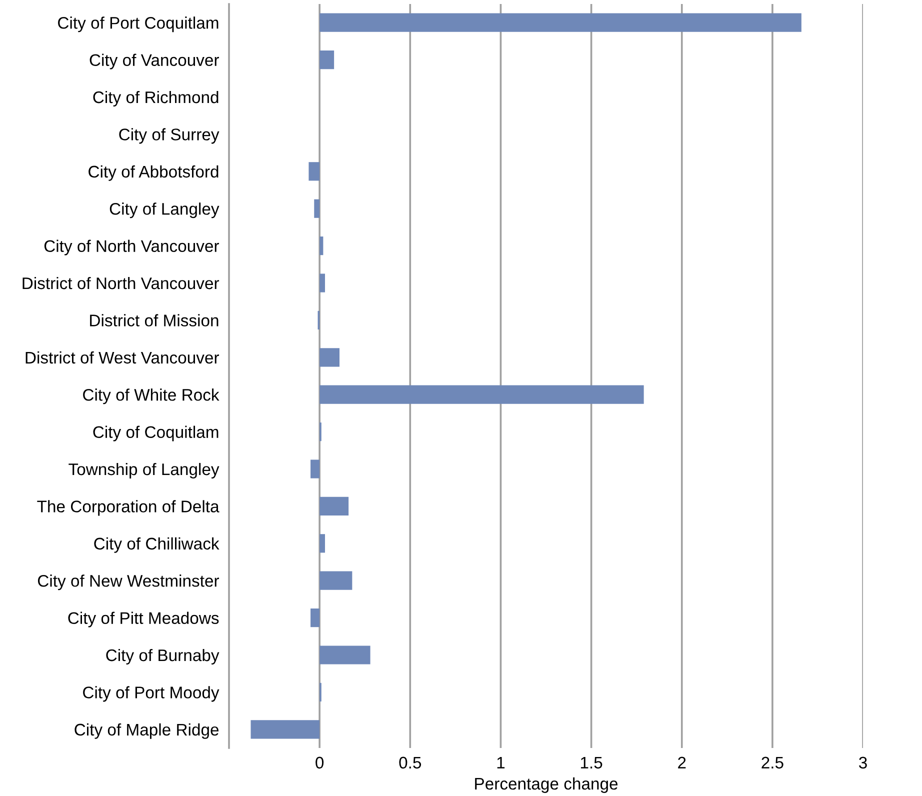 This screenshot has height=796, width=922. I want to click on y-tick-label: District of West Vancouver, so click(123, 357).